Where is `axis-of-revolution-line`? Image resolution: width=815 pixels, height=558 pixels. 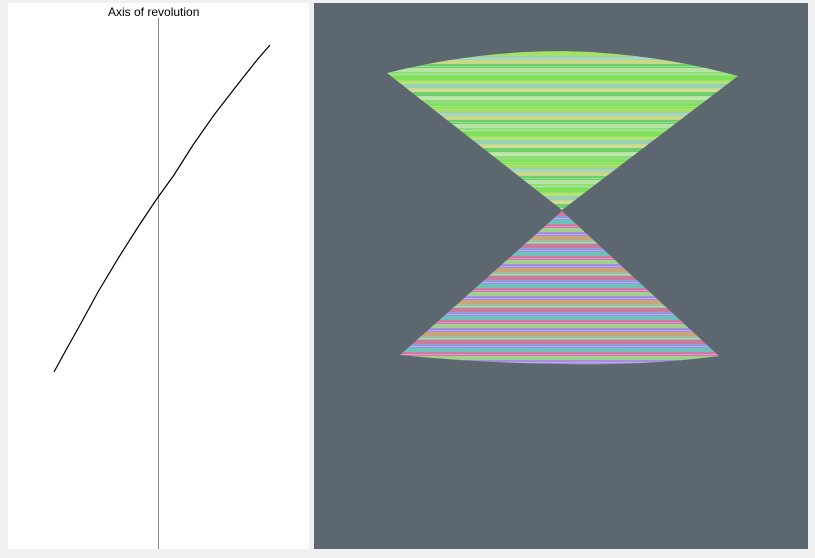
axis-of-revolution-line is located at coordinates (158, 283).